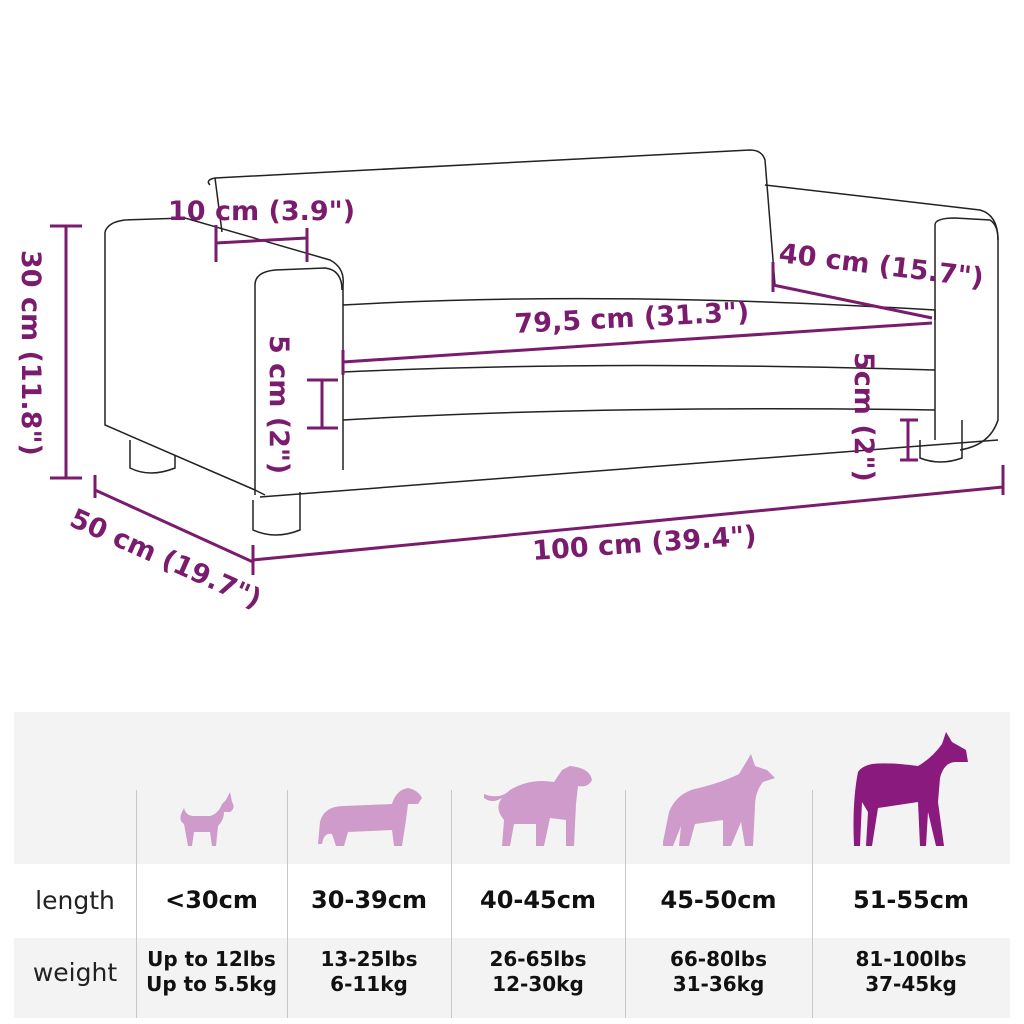 This screenshot has width=1024, height=1024. I want to click on length-cell: 40-45cm, so click(538, 900).